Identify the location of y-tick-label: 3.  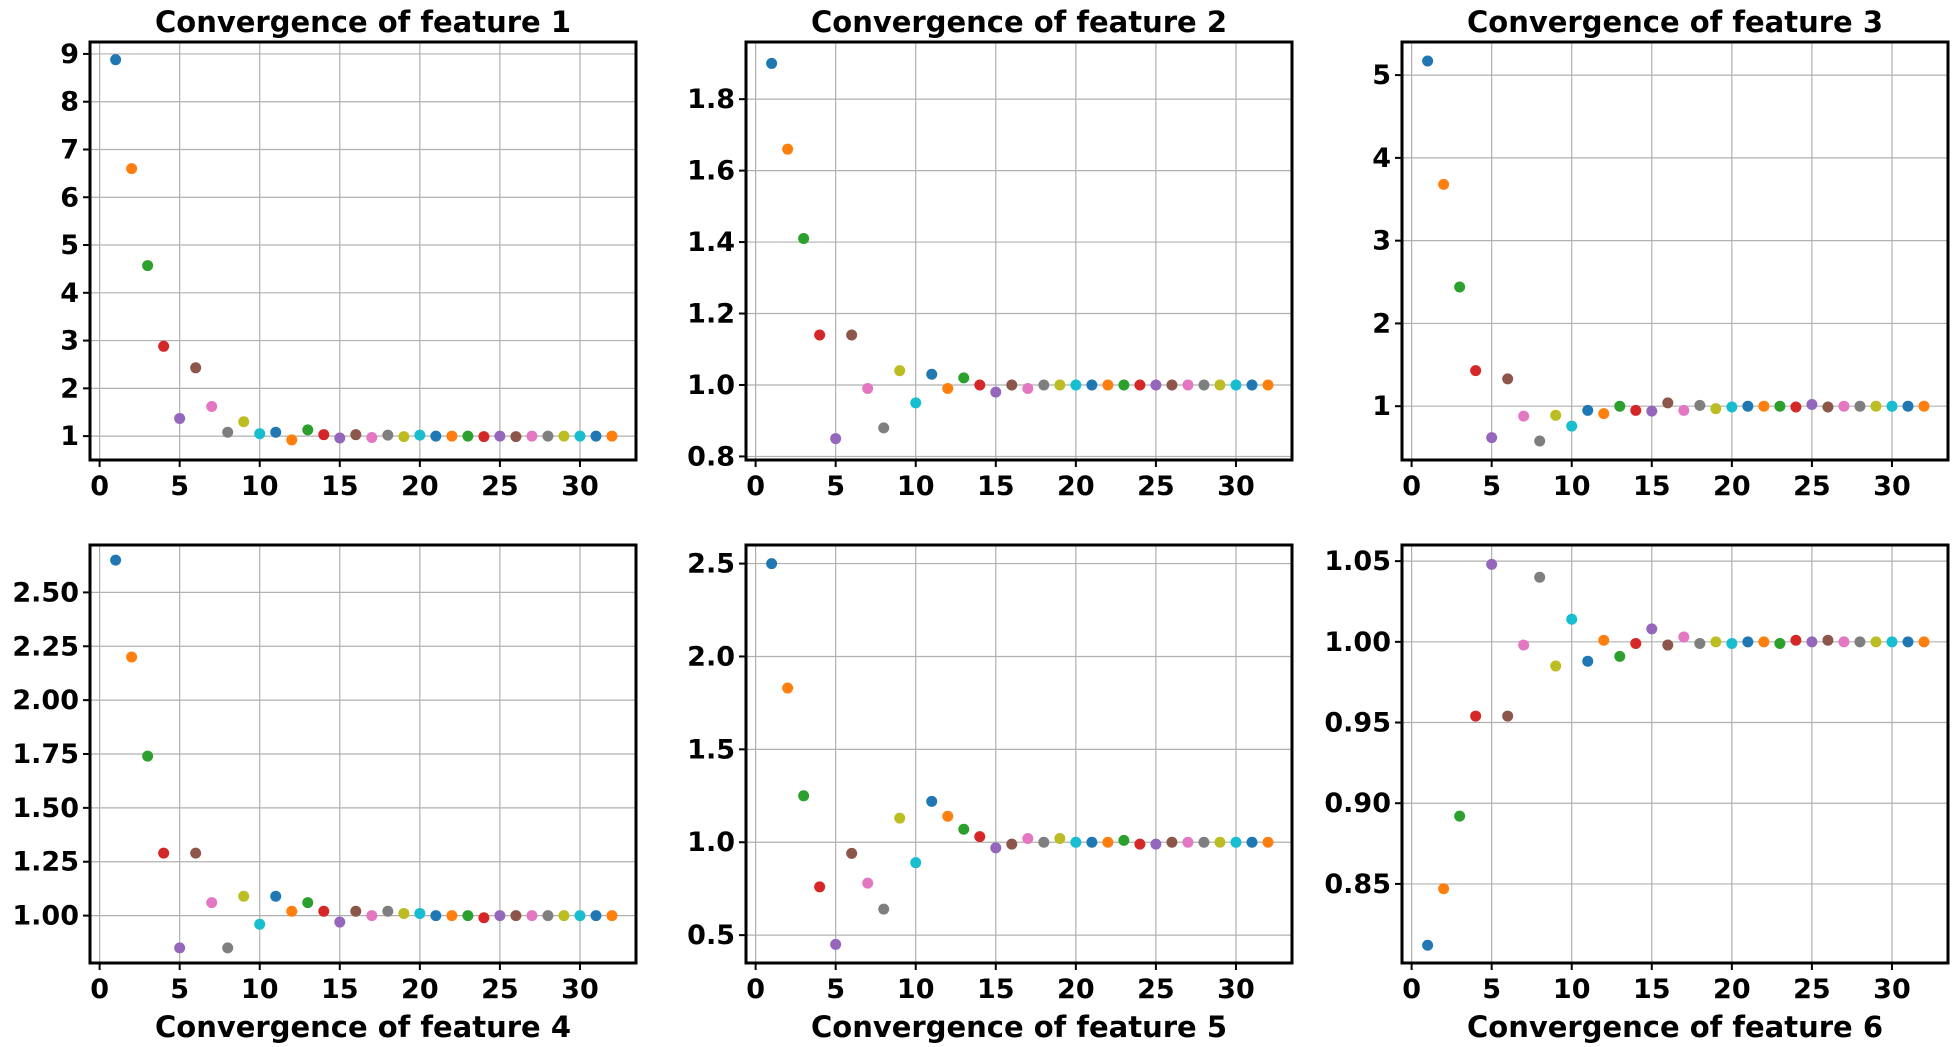
(69, 341).